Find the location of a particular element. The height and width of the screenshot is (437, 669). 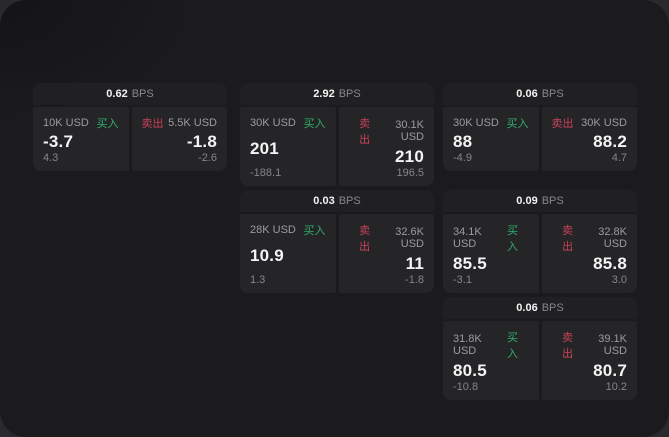

sell-panel-top: 卖出 32.6K USD is located at coordinates (386, 238).